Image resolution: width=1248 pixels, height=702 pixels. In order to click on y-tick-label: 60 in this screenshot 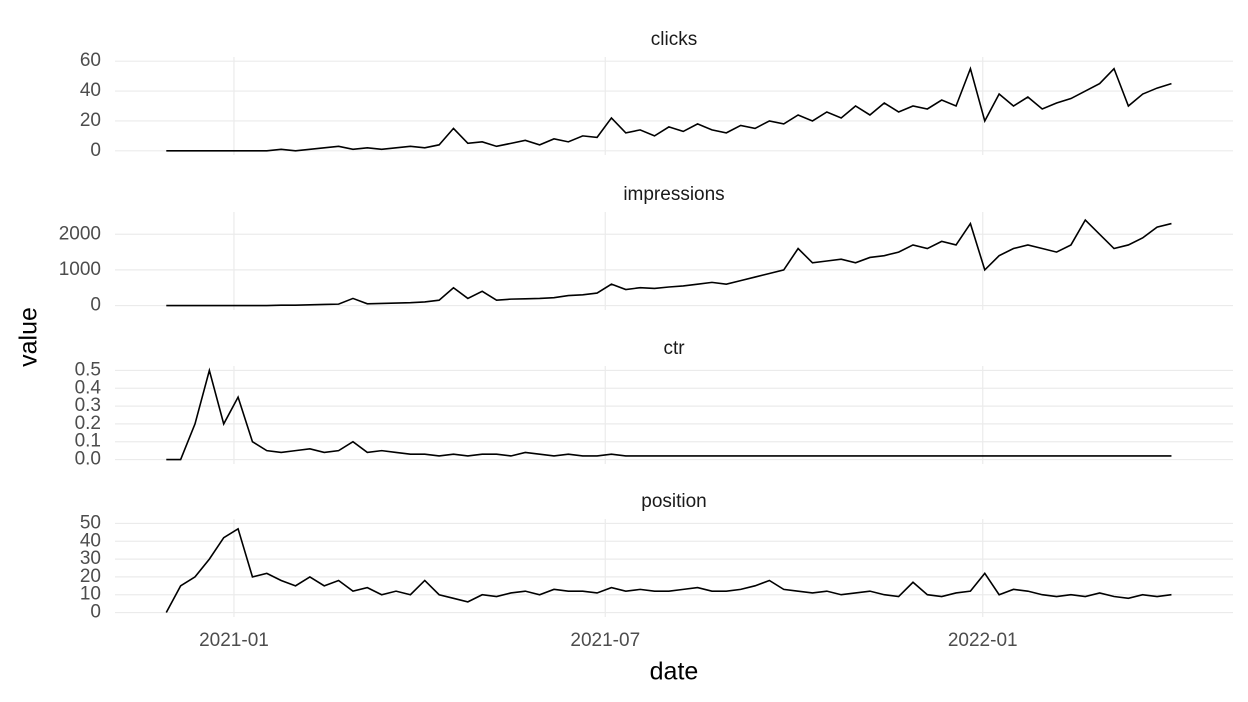, I will do `click(90, 60)`.